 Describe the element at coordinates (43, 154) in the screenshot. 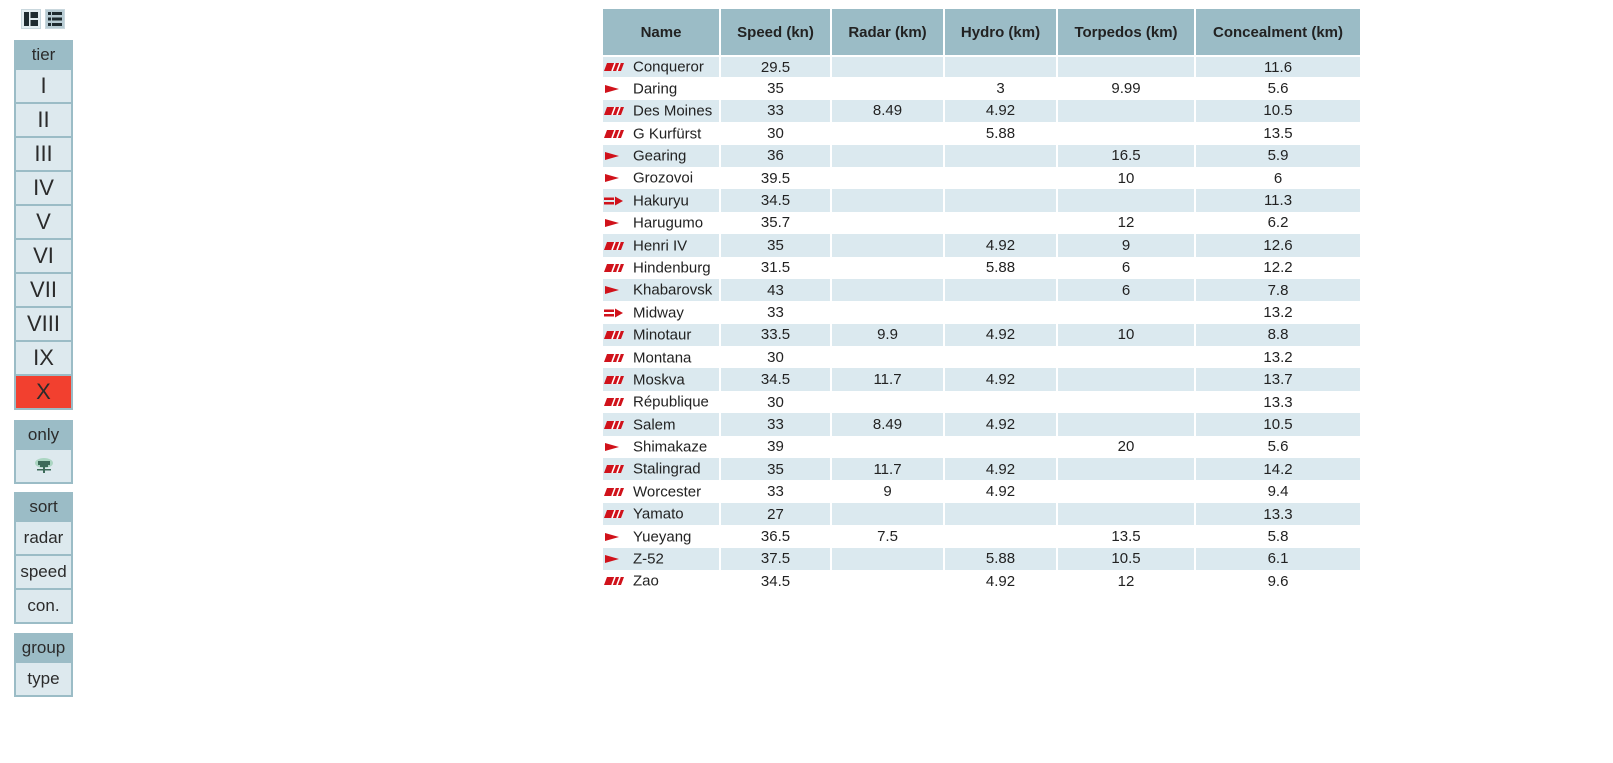

I see `tier-iii-button: III` at that location.